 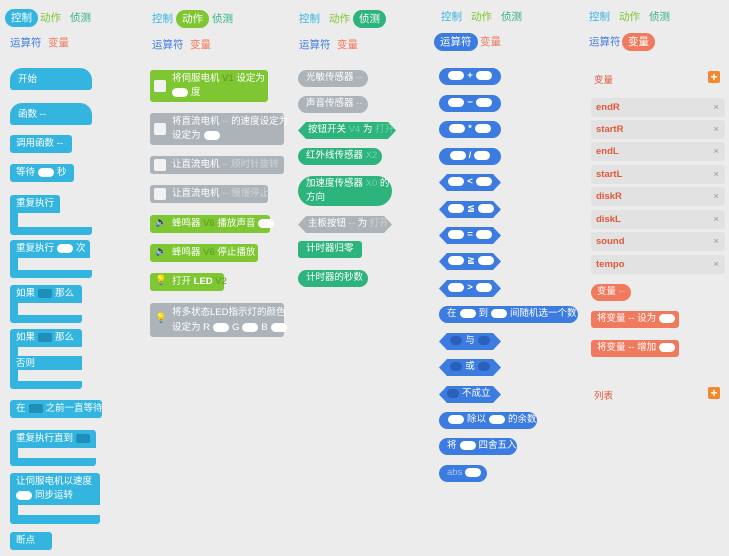 What do you see at coordinates (470, 129) in the screenshot?
I see `multiply-operator-block: *` at bounding box center [470, 129].